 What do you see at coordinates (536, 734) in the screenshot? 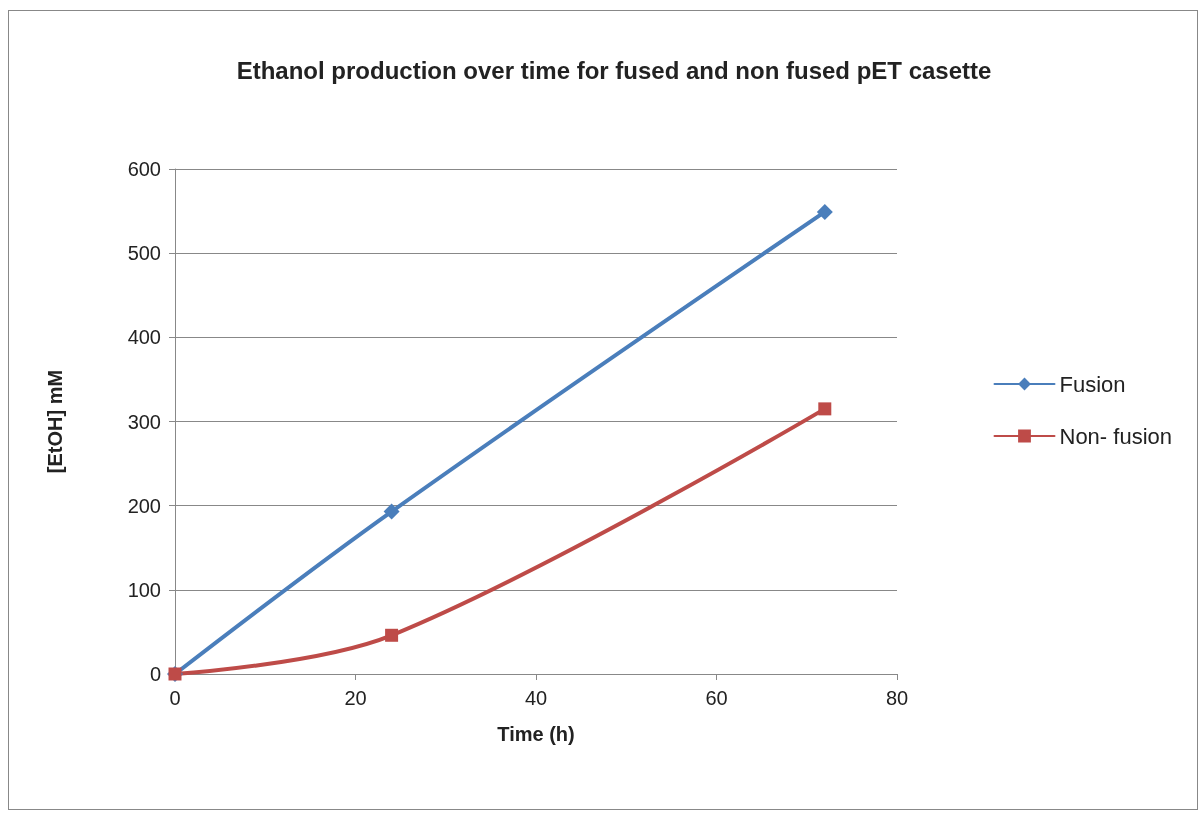
I see `x-axis-title: Time (h)` at bounding box center [536, 734].